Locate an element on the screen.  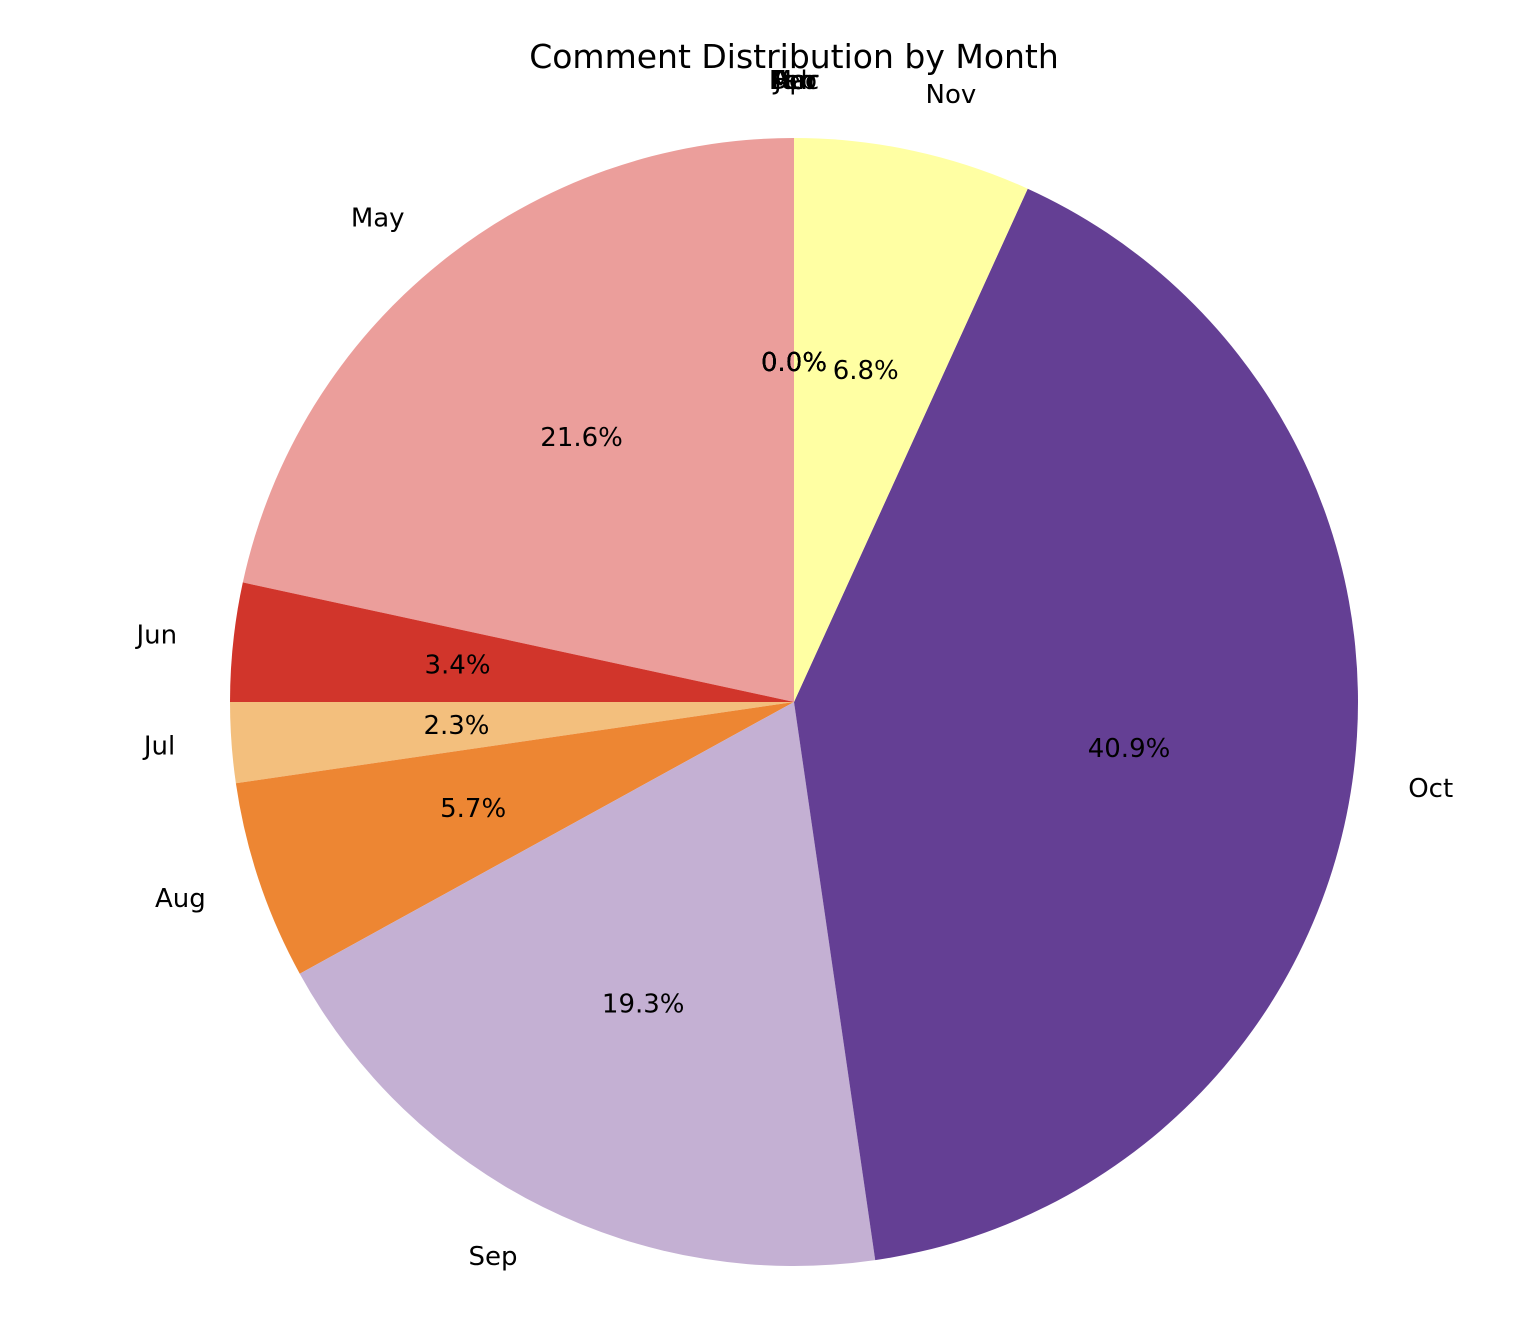
slice-label-jun: Jun is located at coordinates (156, 635).